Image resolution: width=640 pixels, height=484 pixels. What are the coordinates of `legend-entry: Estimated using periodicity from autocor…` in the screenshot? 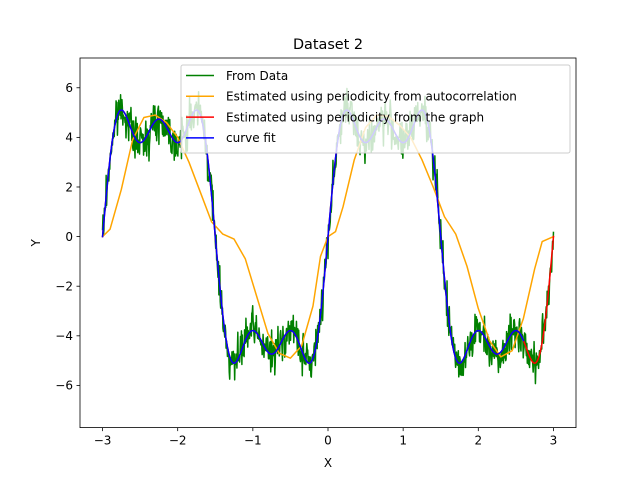 It's located at (371, 97).